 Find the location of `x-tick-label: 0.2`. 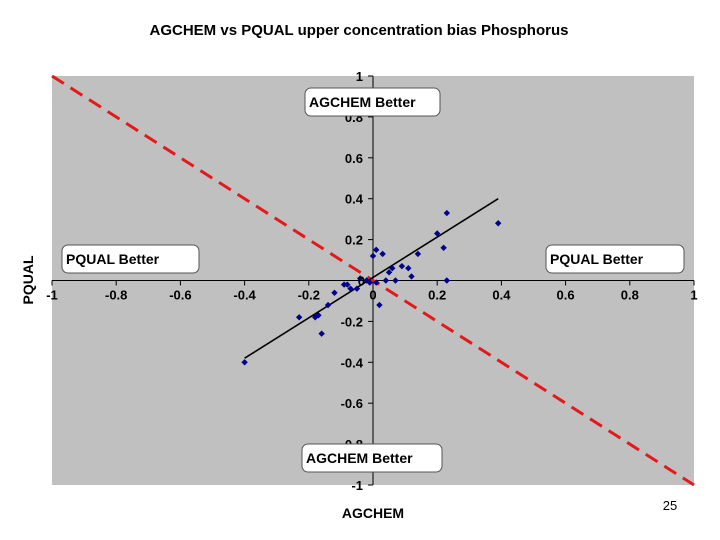

x-tick-label: 0.2 is located at coordinates (437, 295).